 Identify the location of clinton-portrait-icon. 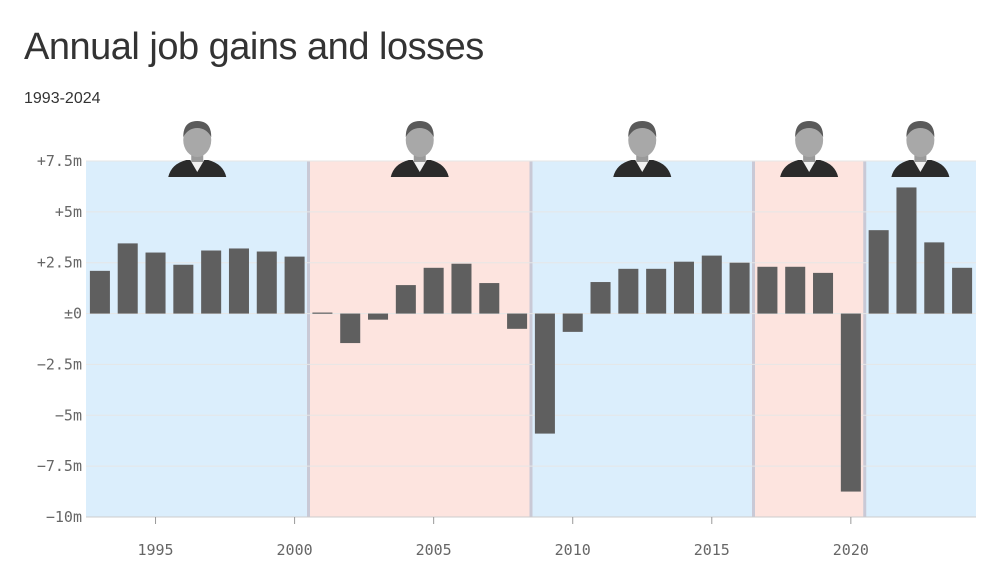
(197, 149).